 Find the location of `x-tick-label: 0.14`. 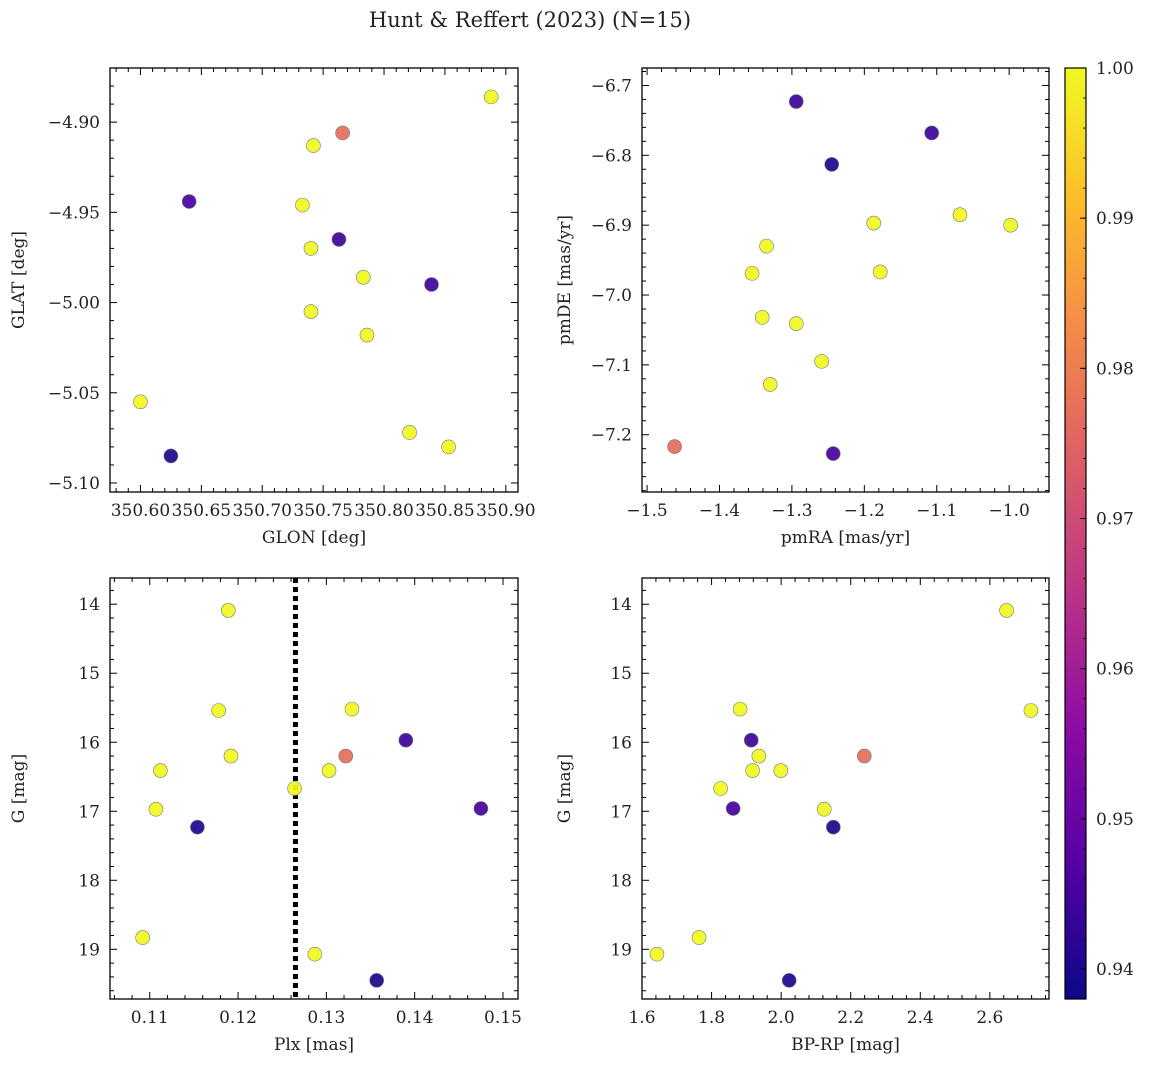

x-tick-label: 0.14 is located at coordinates (415, 1018).